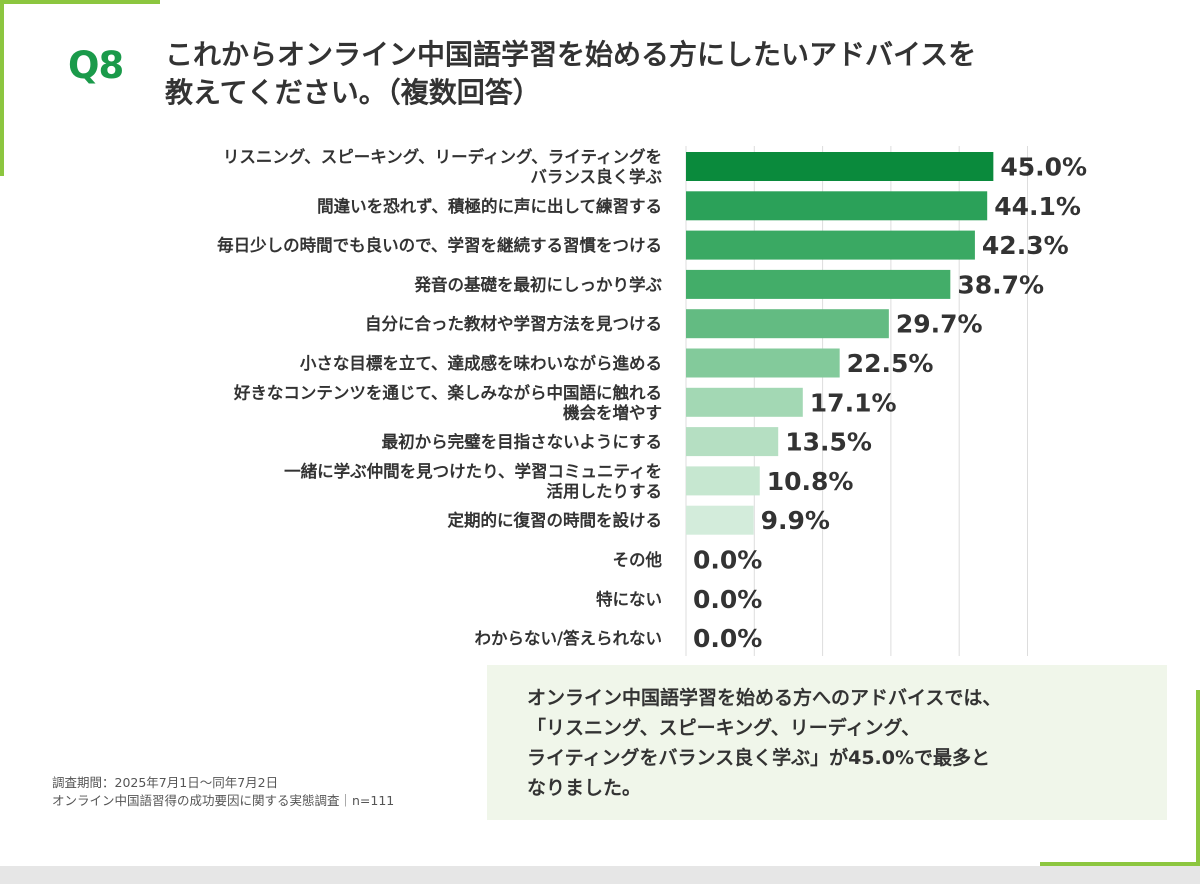 This screenshot has height=884, width=1200. I want to click on category-label: 最初から完璧を目指さないようにする, so click(522, 442).